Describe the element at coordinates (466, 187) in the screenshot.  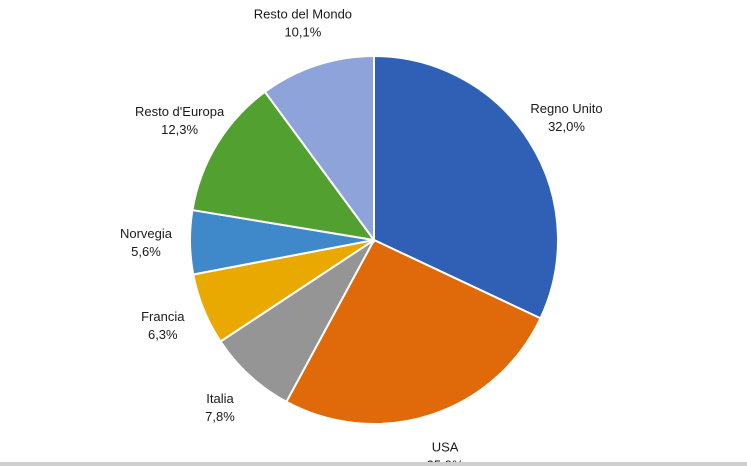
I see `pie-slice-regno-unito` at that location.